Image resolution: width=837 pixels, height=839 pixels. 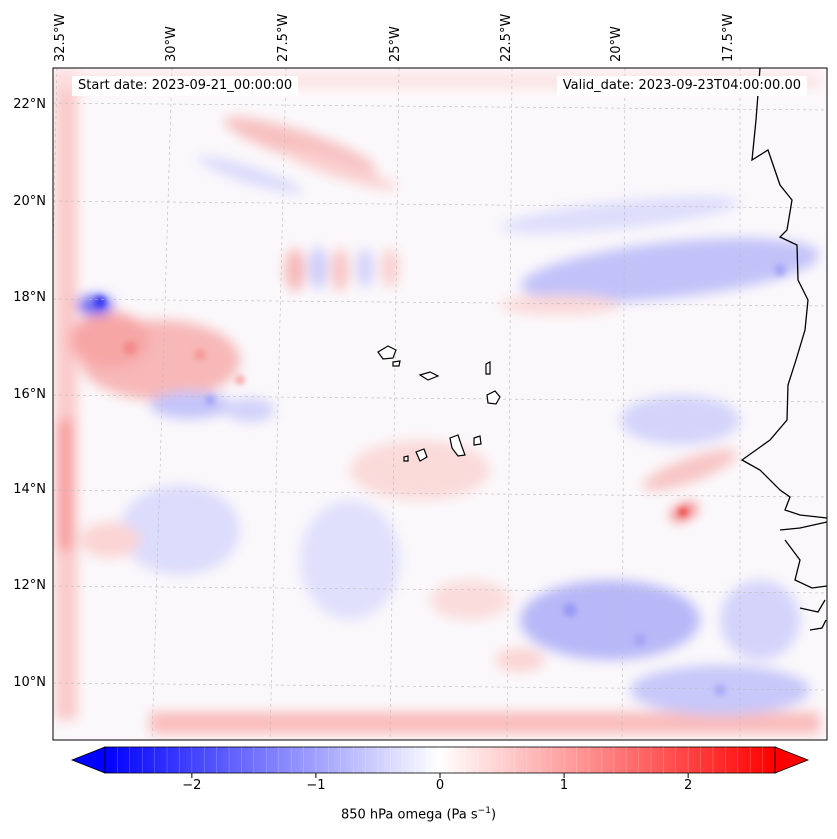 I want to click on lat-label-10n: 10°N, so click(x=29, y=682).